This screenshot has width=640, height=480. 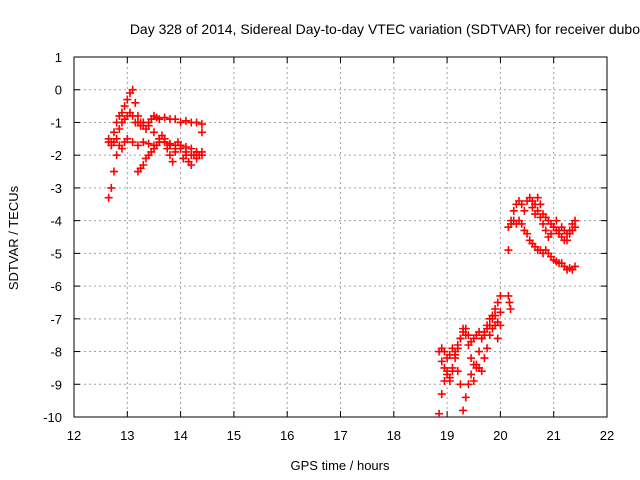 What do you see at coordinates (340, 465) in the screenshot?
I see `x-axis-label: GPS time / hours` at bounding box center [340, 465].